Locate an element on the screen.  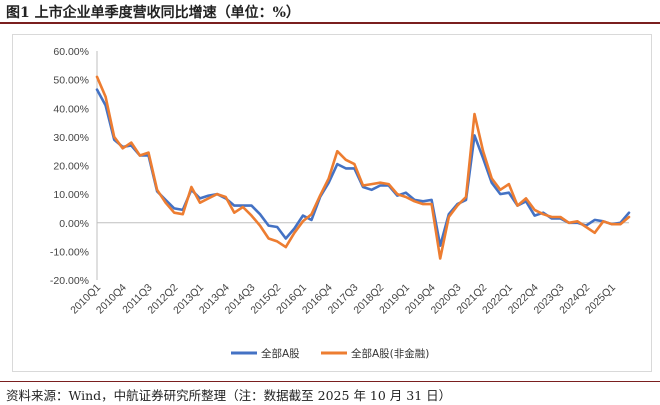
y-tick-label: 60.00% is located at coordinates (71, 52).